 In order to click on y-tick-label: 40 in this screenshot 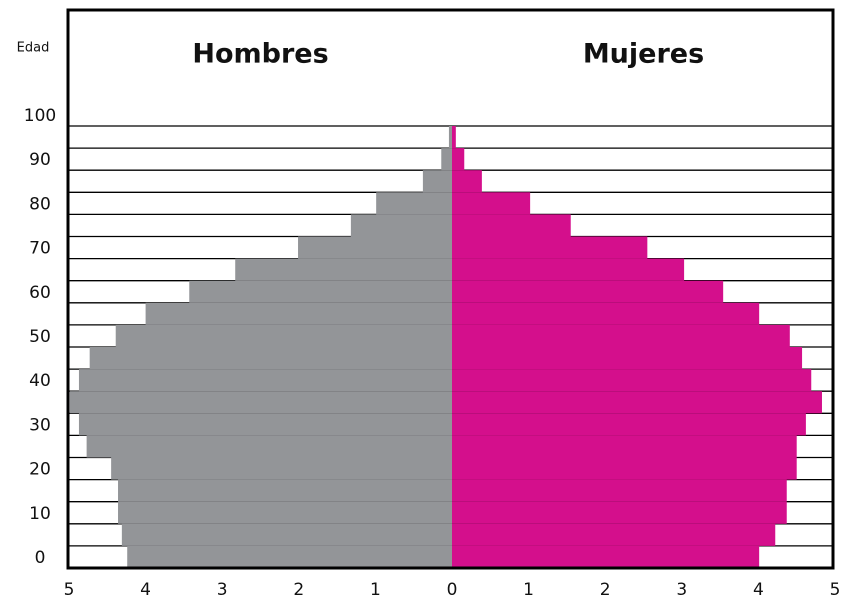, I will do `click(40, 381)`.